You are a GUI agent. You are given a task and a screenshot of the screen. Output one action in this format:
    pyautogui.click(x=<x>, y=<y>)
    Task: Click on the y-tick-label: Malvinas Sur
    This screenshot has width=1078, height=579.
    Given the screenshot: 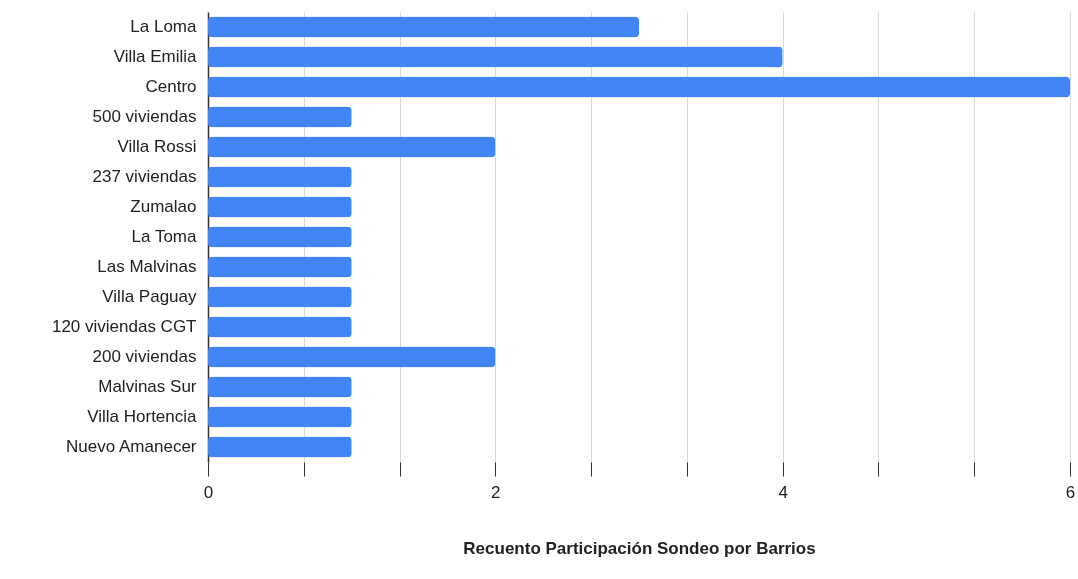 What is the action you would take?
    pyautogui.click(x=147, y=386)
    